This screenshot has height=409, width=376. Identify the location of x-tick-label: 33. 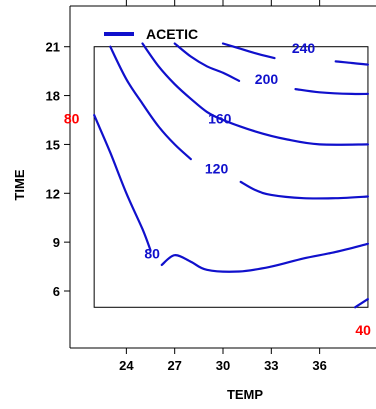
(271, 365).